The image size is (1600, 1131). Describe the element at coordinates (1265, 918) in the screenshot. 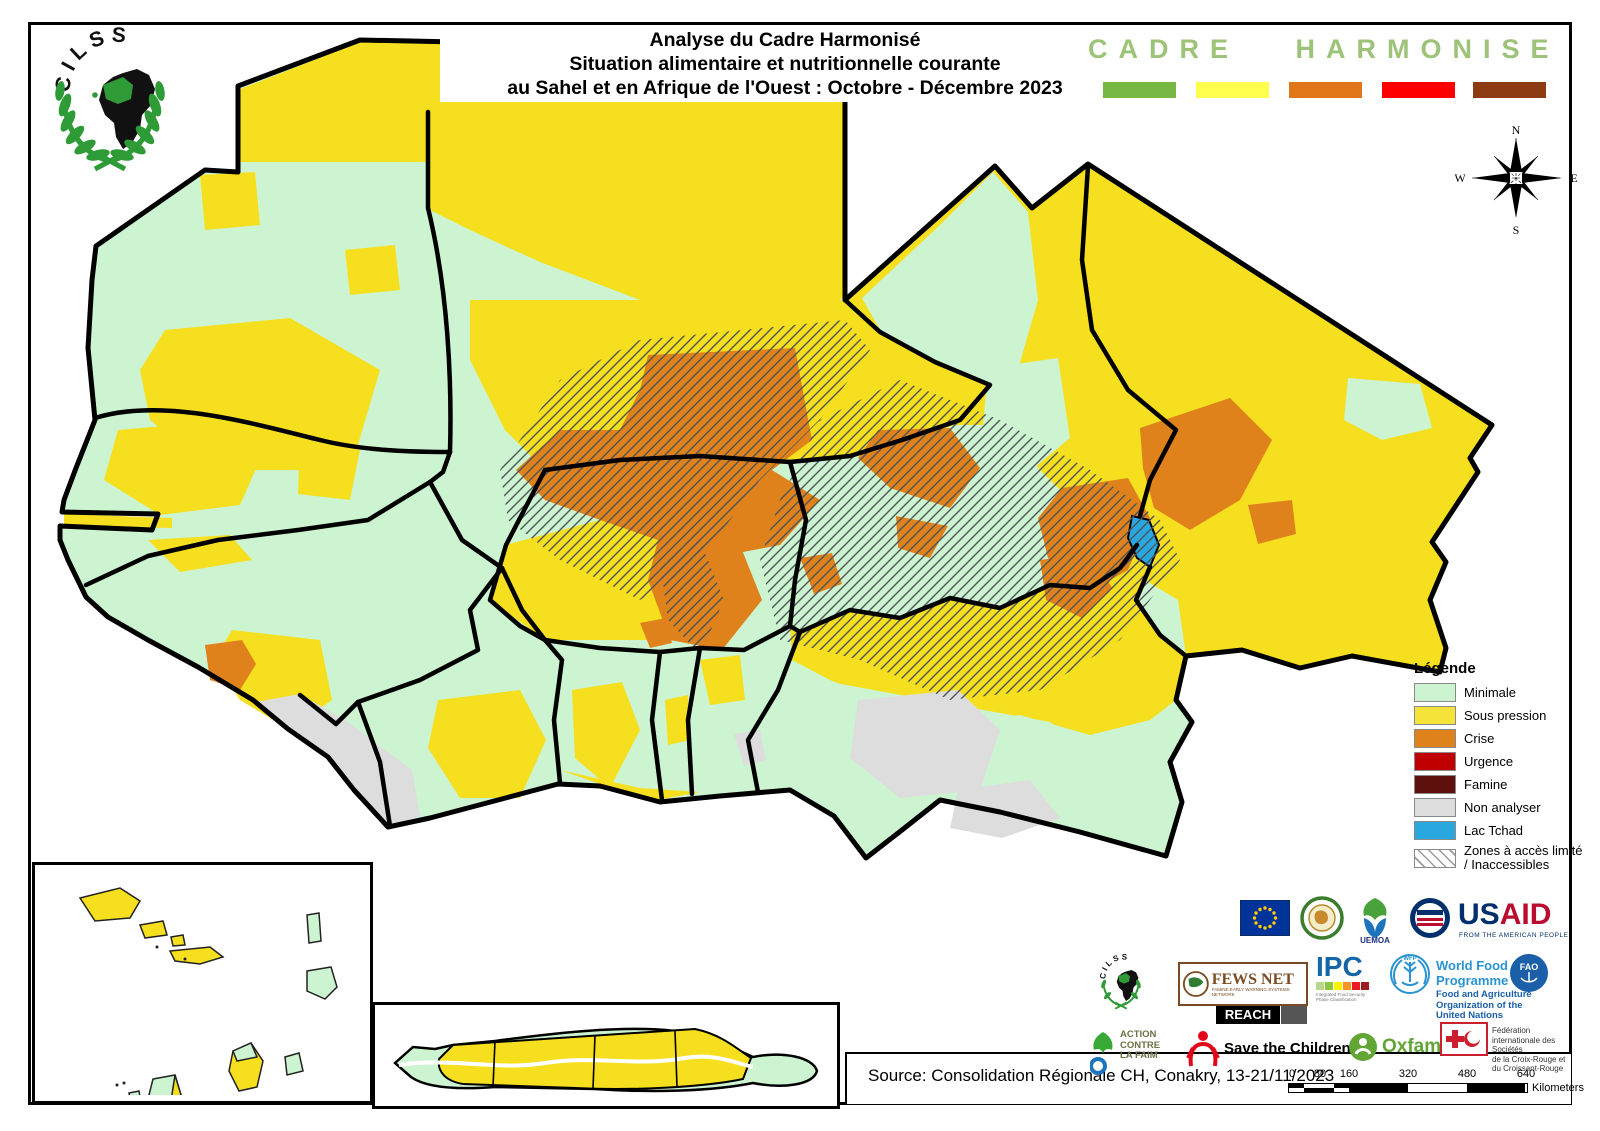

I see `eu-flag-logo` at that location.